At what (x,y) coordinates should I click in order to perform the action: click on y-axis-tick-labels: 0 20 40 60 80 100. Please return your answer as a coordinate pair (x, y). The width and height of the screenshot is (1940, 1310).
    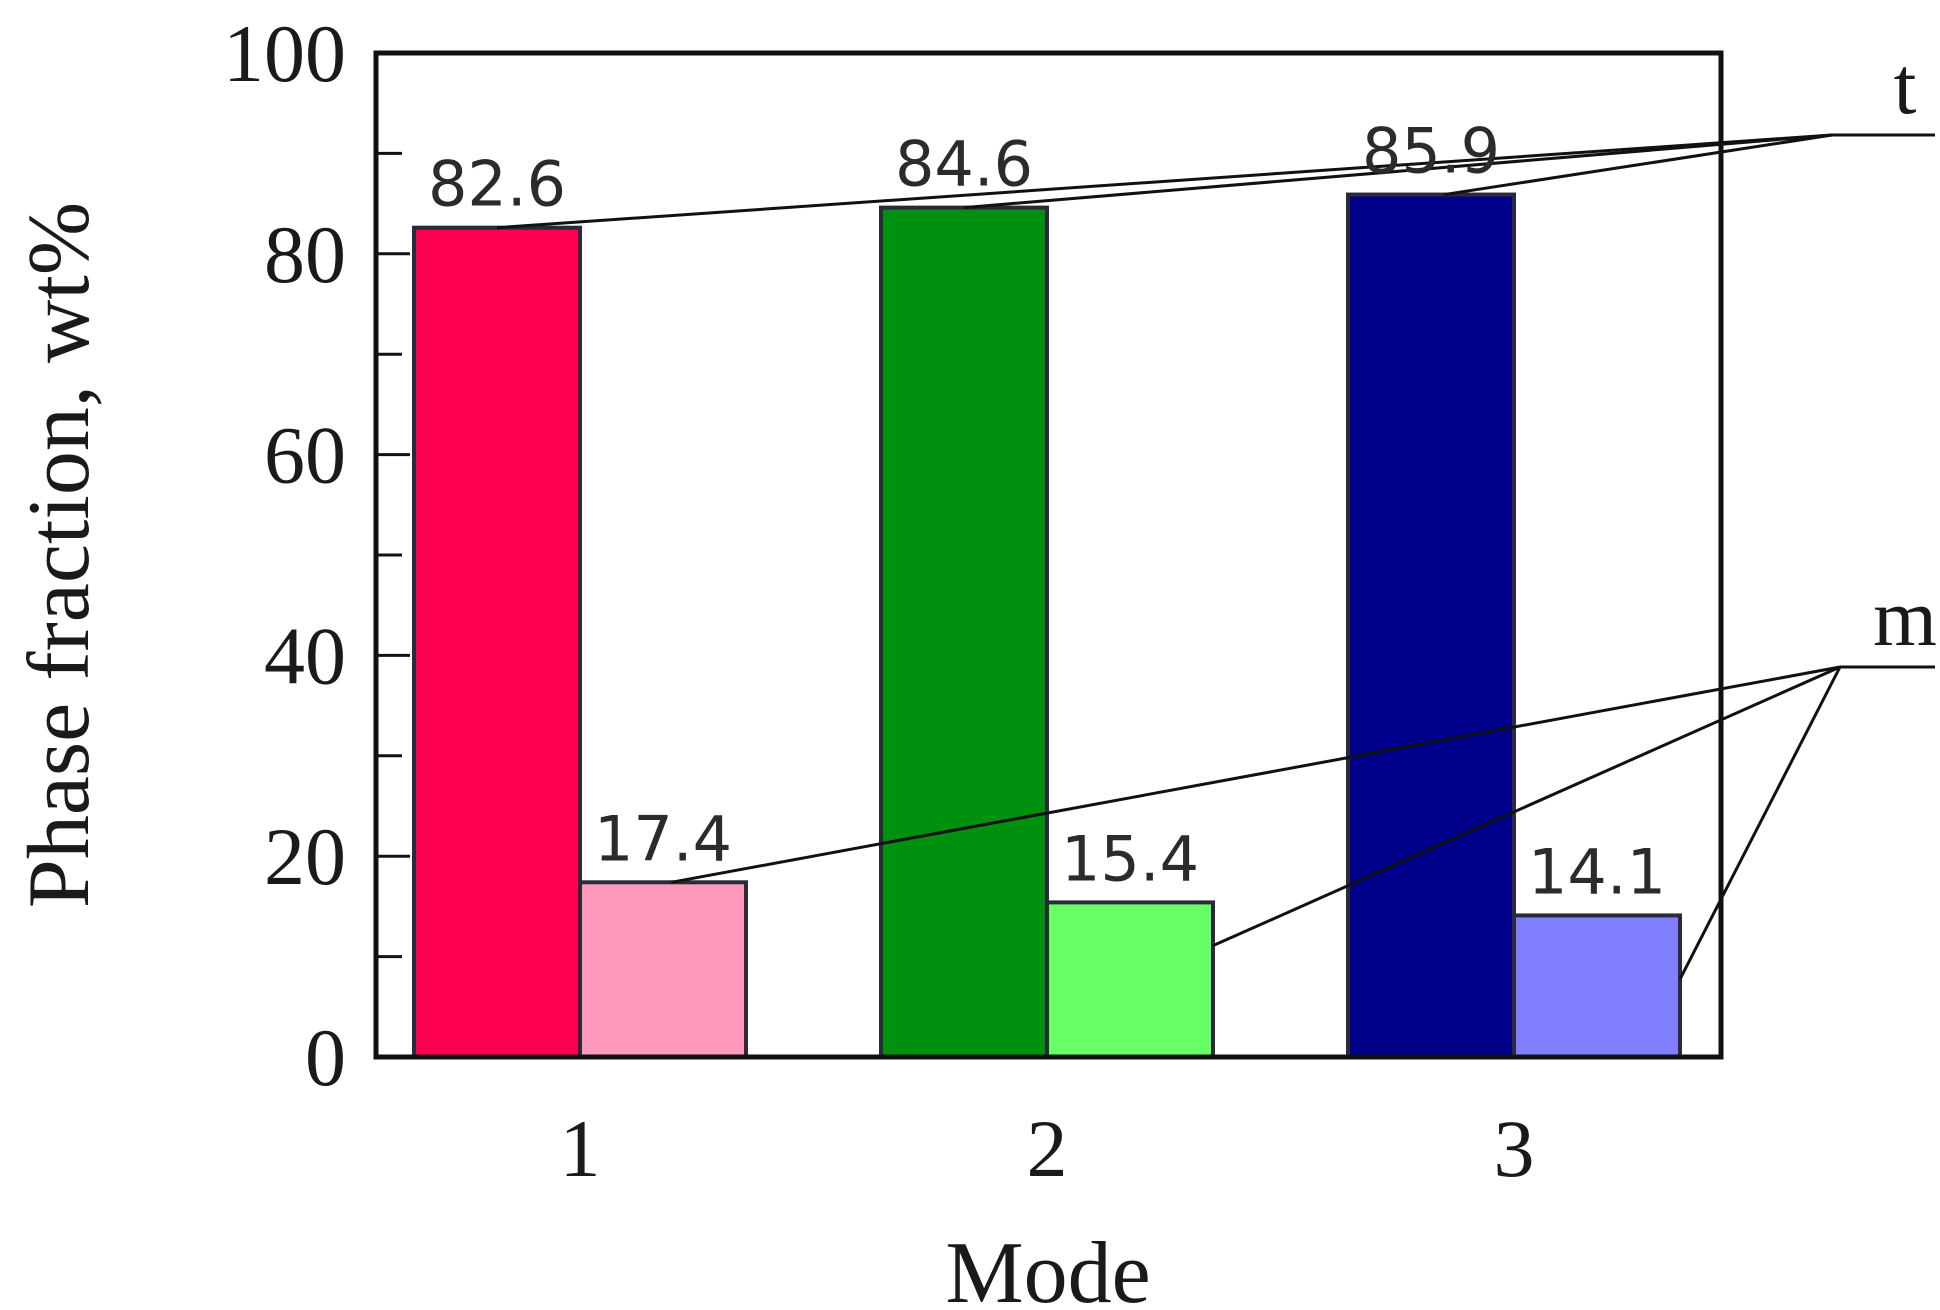
    Looking at the image, I should click on (284, 555).